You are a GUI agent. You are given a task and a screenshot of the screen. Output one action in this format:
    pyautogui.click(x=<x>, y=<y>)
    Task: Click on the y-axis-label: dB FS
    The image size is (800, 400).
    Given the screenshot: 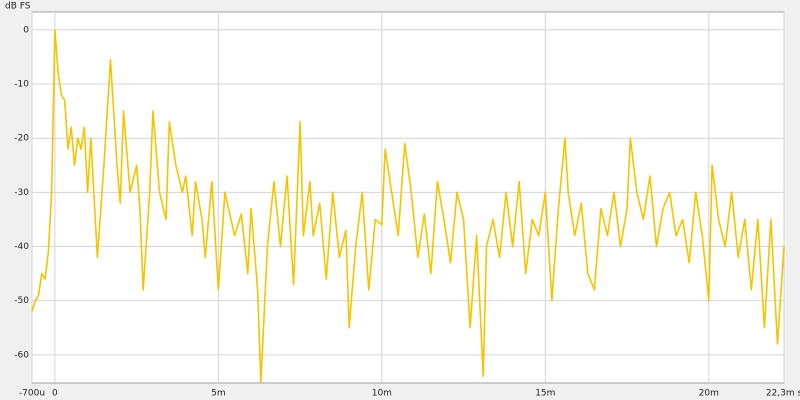 What is the action you would take?
    pyautogui.click(x=18, y=7)
    